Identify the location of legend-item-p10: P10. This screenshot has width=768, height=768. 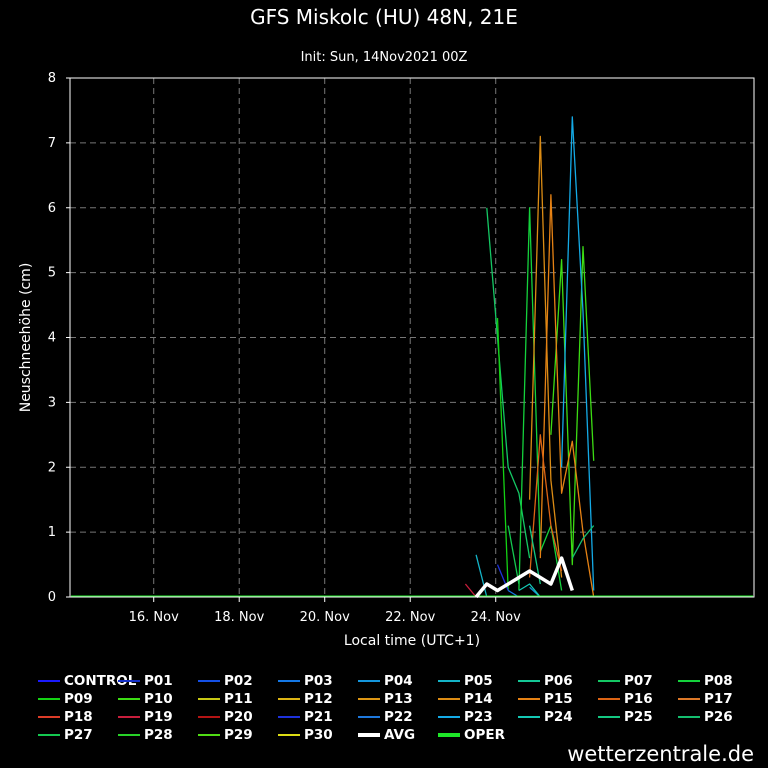
(158, 699).